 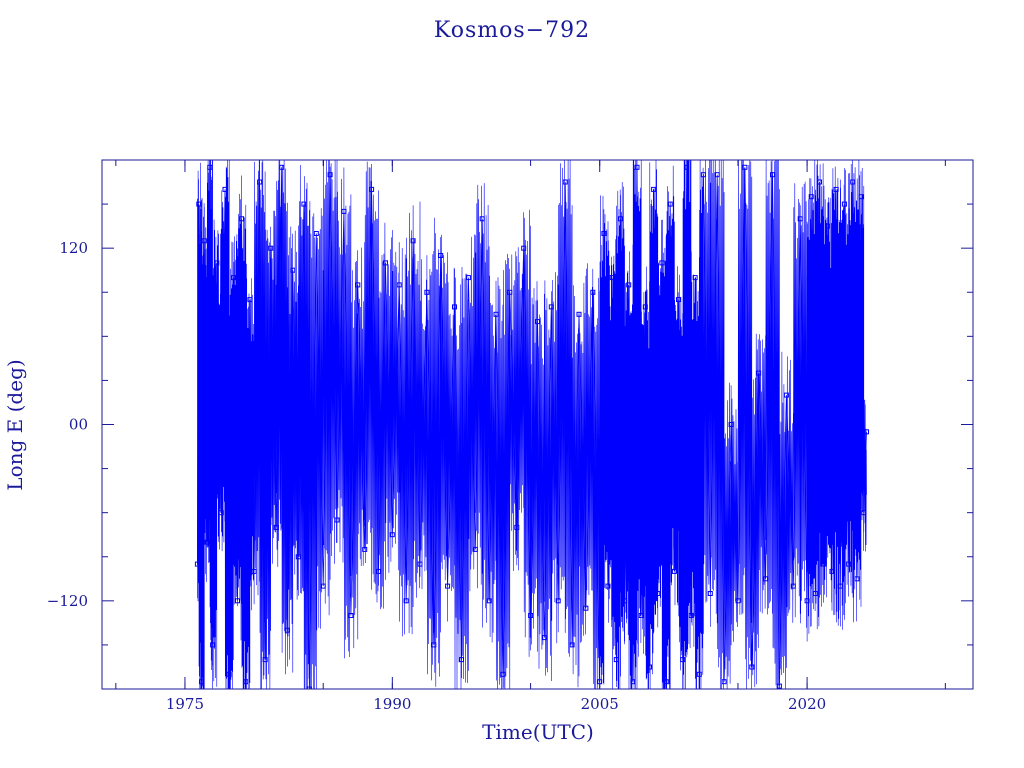 What do you see at coordinates (512, 30) in the screenshot?
I see `chart-title: Kosmos−792` at bounding box center [512, 30].